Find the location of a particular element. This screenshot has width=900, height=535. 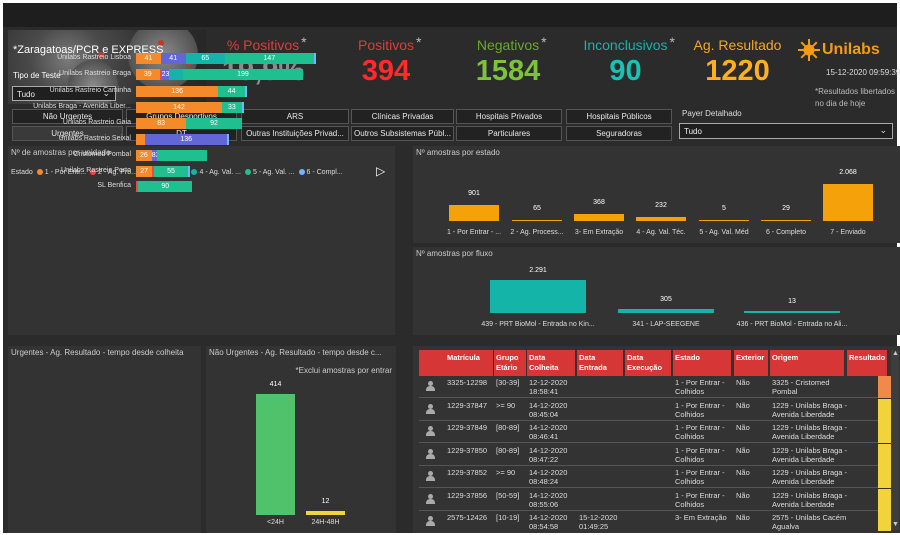

payer-select: Tudo ⌄ is located at coordinates (786, 131).